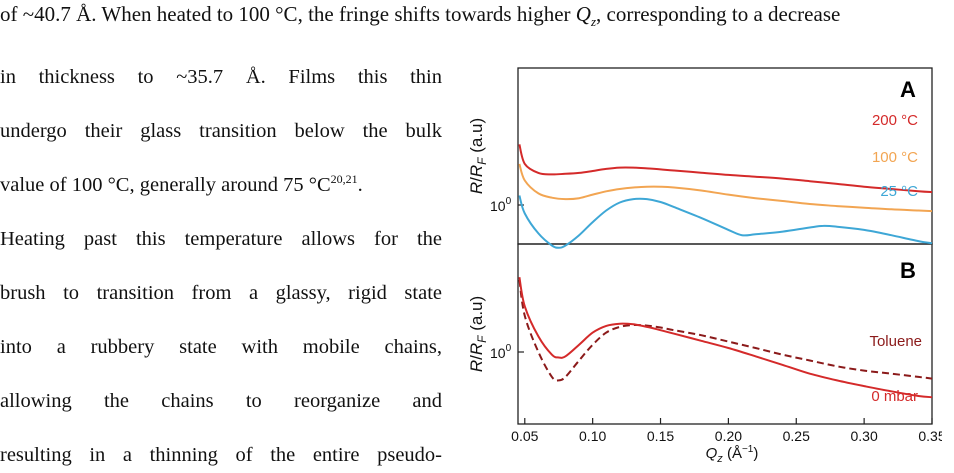 This screenshot has width=954, height=473. What do you see at coordinates (908, 270) in the screenshot?
I see `panel-b-letter: B` at bounding box center [908, 270].